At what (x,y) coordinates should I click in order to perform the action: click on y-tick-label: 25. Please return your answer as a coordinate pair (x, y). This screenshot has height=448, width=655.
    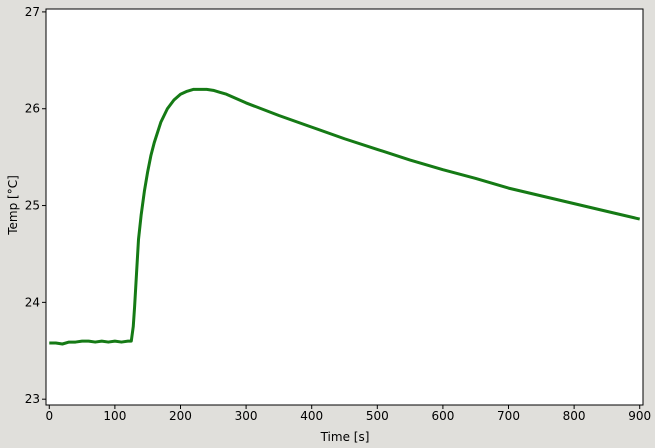
    Looking at the image, I should click on (32, 206).